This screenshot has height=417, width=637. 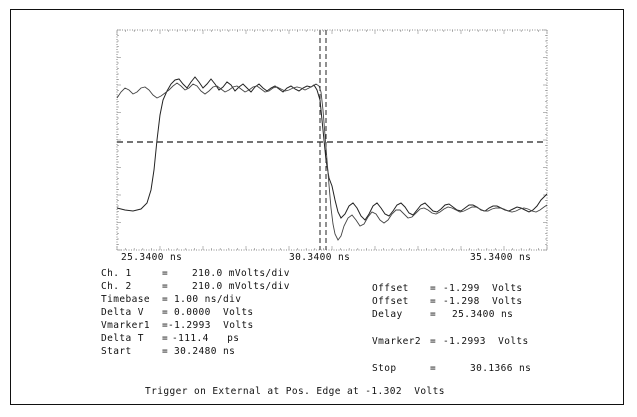 I want to click on readout-name: Start, so click(x=116, y=351).